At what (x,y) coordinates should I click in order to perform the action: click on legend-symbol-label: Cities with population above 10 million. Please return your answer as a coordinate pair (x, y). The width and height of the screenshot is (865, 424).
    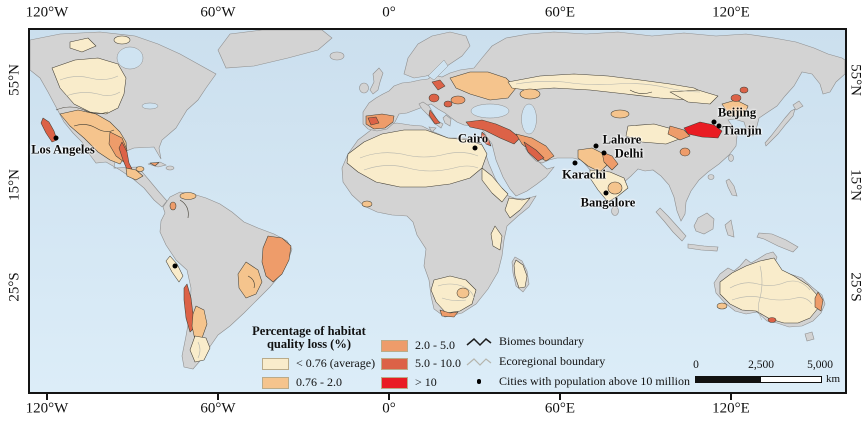
    Looking at the image, I should click on (594, 381).